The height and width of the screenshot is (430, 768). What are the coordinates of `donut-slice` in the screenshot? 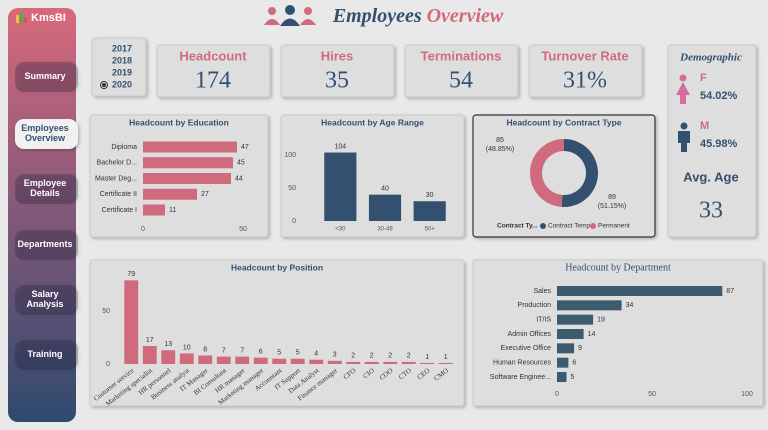 It's located at (579, 173).